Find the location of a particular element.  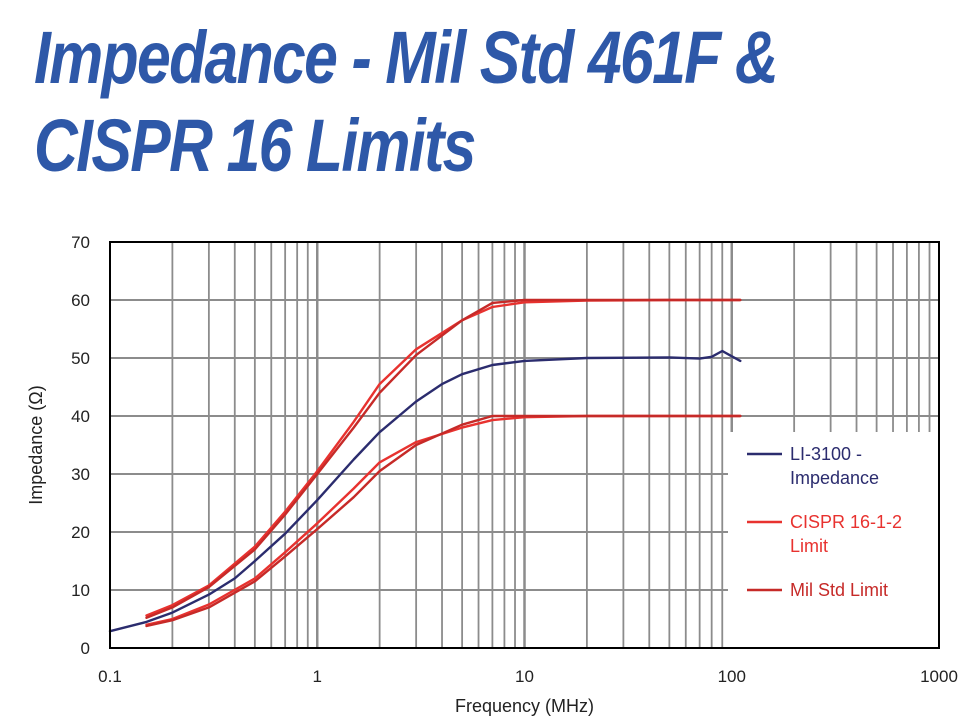

x-tick-label: 1 is located at coordinates (317, 676).